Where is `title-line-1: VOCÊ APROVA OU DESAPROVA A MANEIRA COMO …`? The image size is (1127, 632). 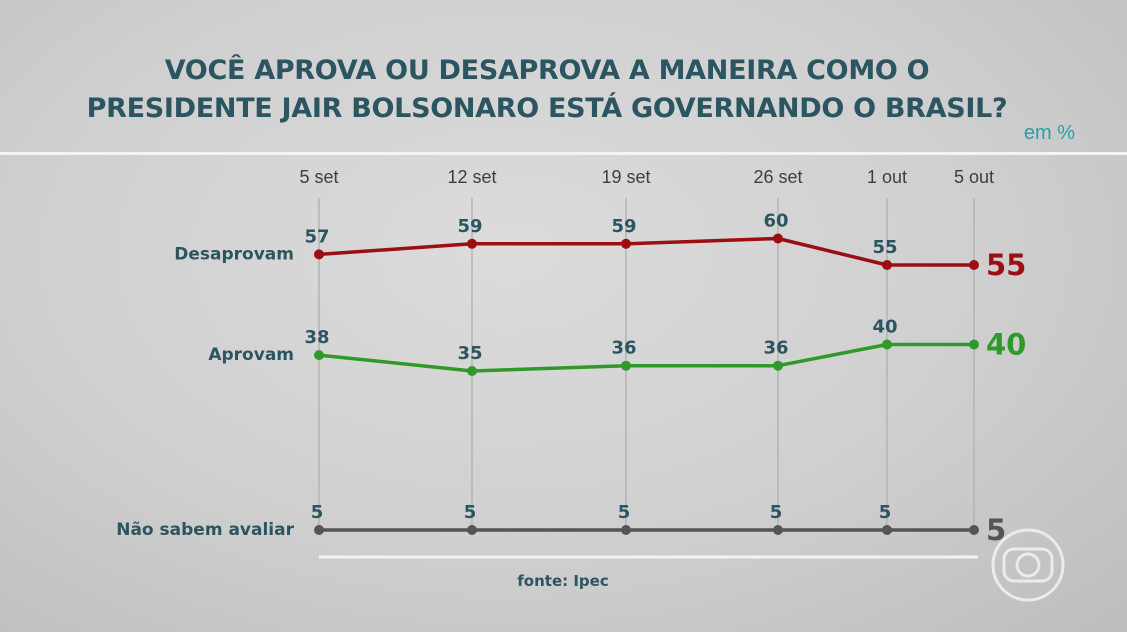 title-line-1: VOCÊ APROVA OU DESAPROVA A MANEIRA COMO … is located at coordinates (547, 70).